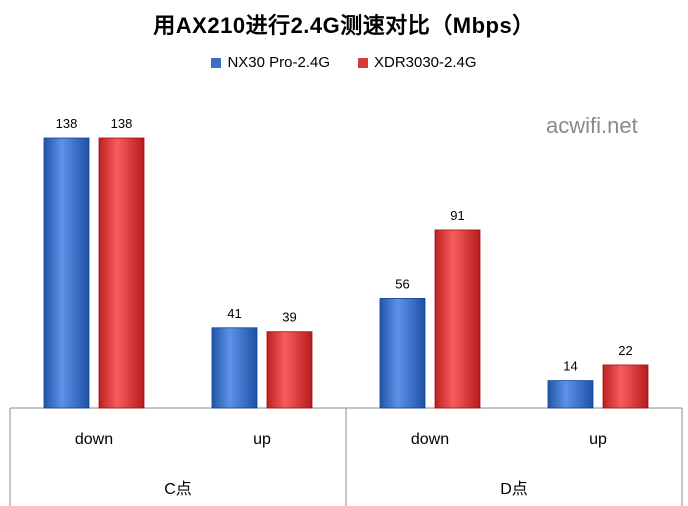  I want to click on legend-item-series-0: NX30 Pro-2.4G, so click(270, 62).